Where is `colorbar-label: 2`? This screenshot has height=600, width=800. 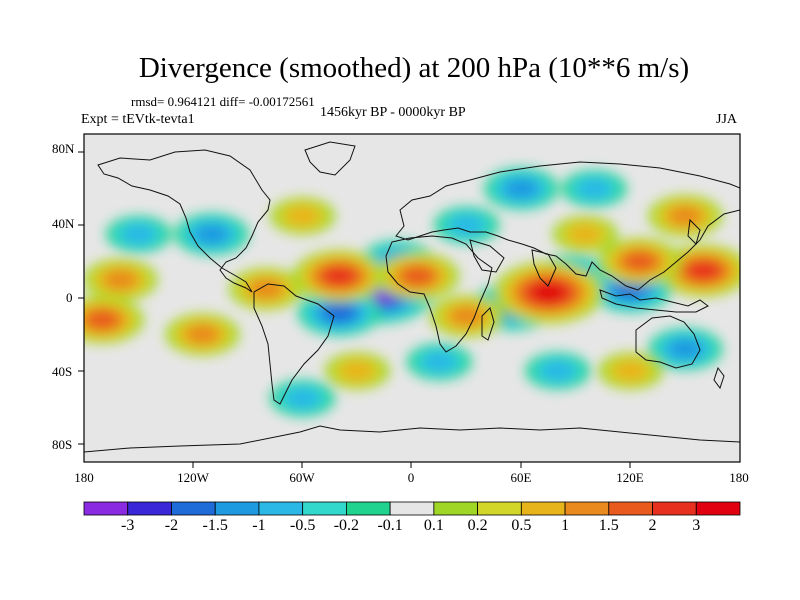
colorbar-label: 2 is located at coordinates (652, 525).